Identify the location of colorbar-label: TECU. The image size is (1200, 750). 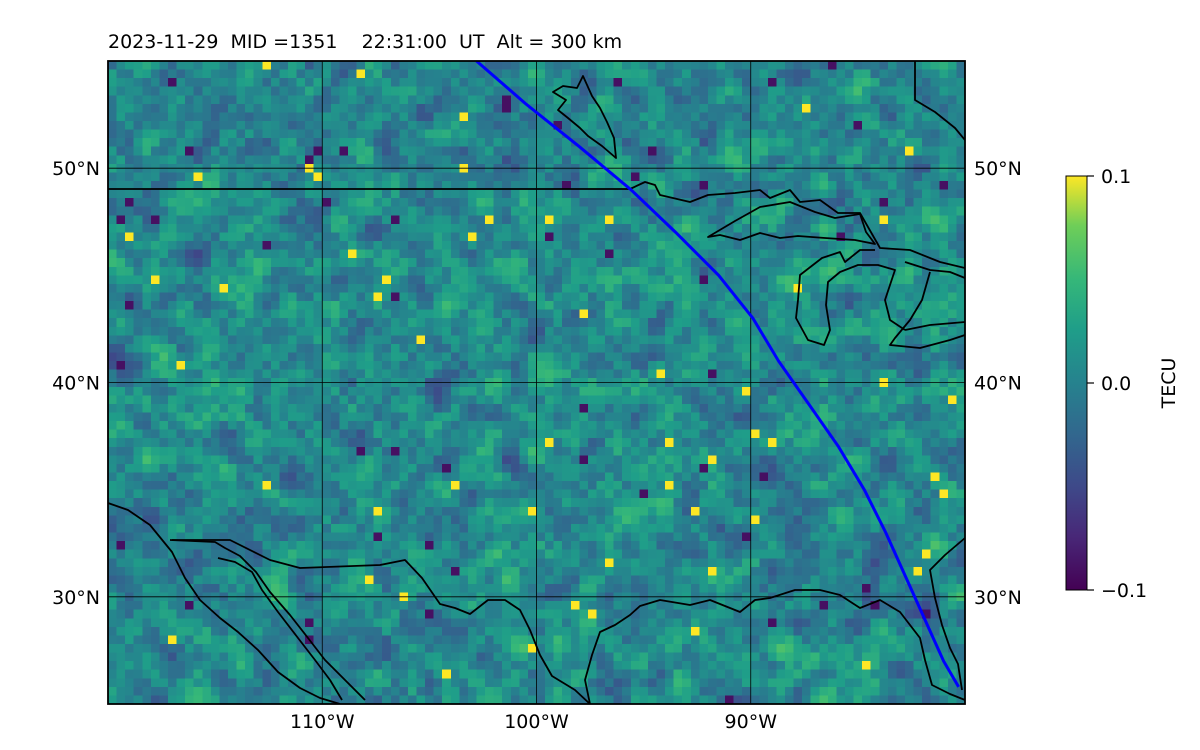
(1169, 384).